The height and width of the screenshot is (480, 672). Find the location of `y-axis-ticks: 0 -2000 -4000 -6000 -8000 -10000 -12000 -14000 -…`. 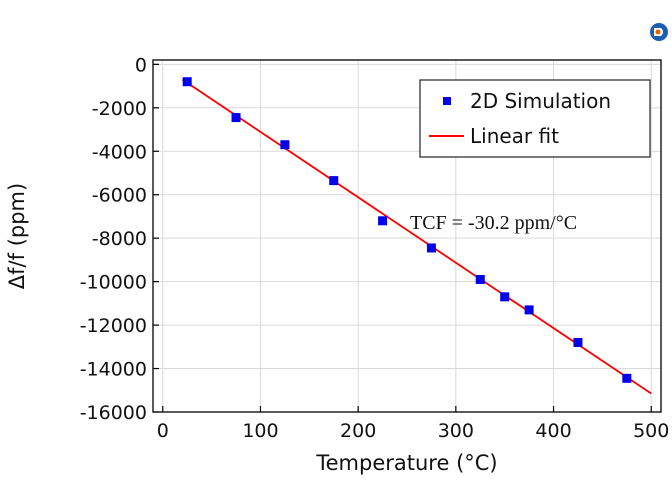

y-axis-ticks: 0 -2000 -4000 -6000 -8000 -10000 -12000 -14000 -… is located at coordinates (119, 239).